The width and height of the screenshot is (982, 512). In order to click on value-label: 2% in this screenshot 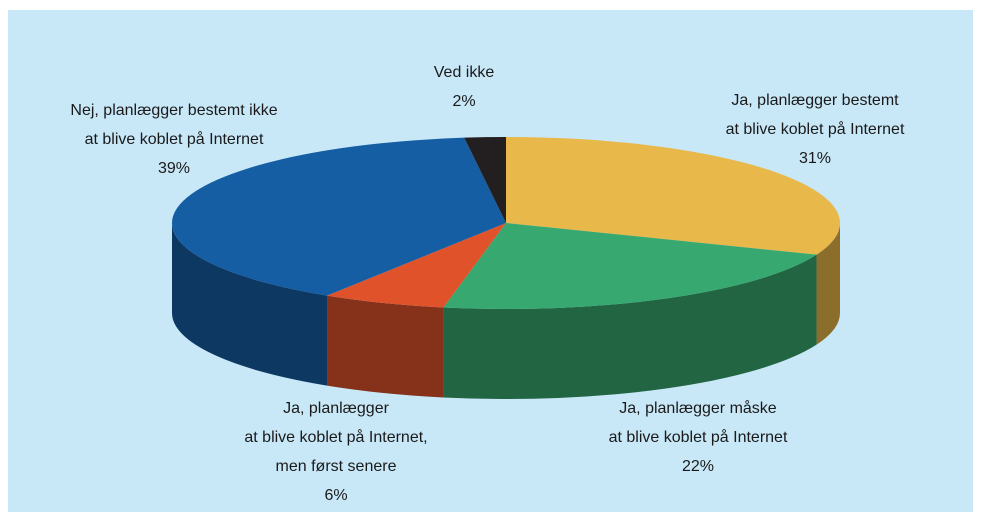, I will do `click(464, 101)`.